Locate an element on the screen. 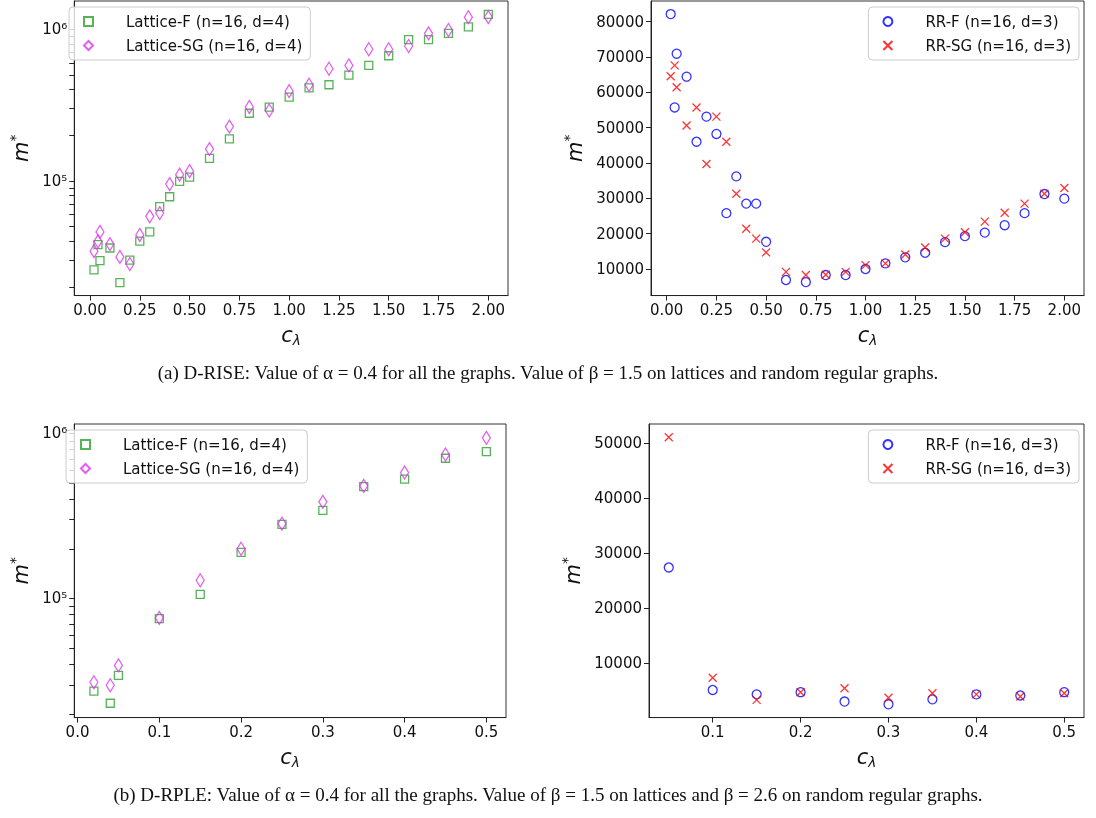  y-tick-label: 10000 is located at coordinates (620, 269).